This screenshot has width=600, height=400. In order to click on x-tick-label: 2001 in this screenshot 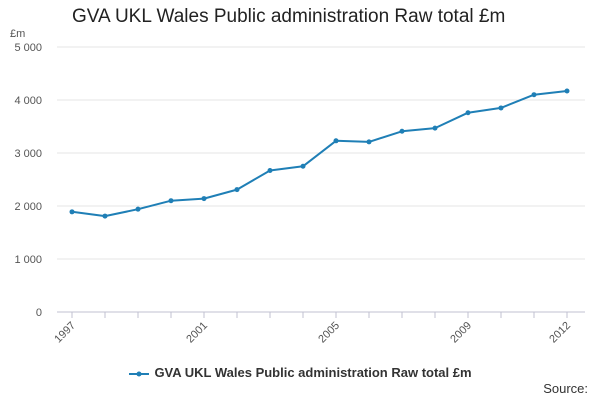, I will do `click(197, 333)`.